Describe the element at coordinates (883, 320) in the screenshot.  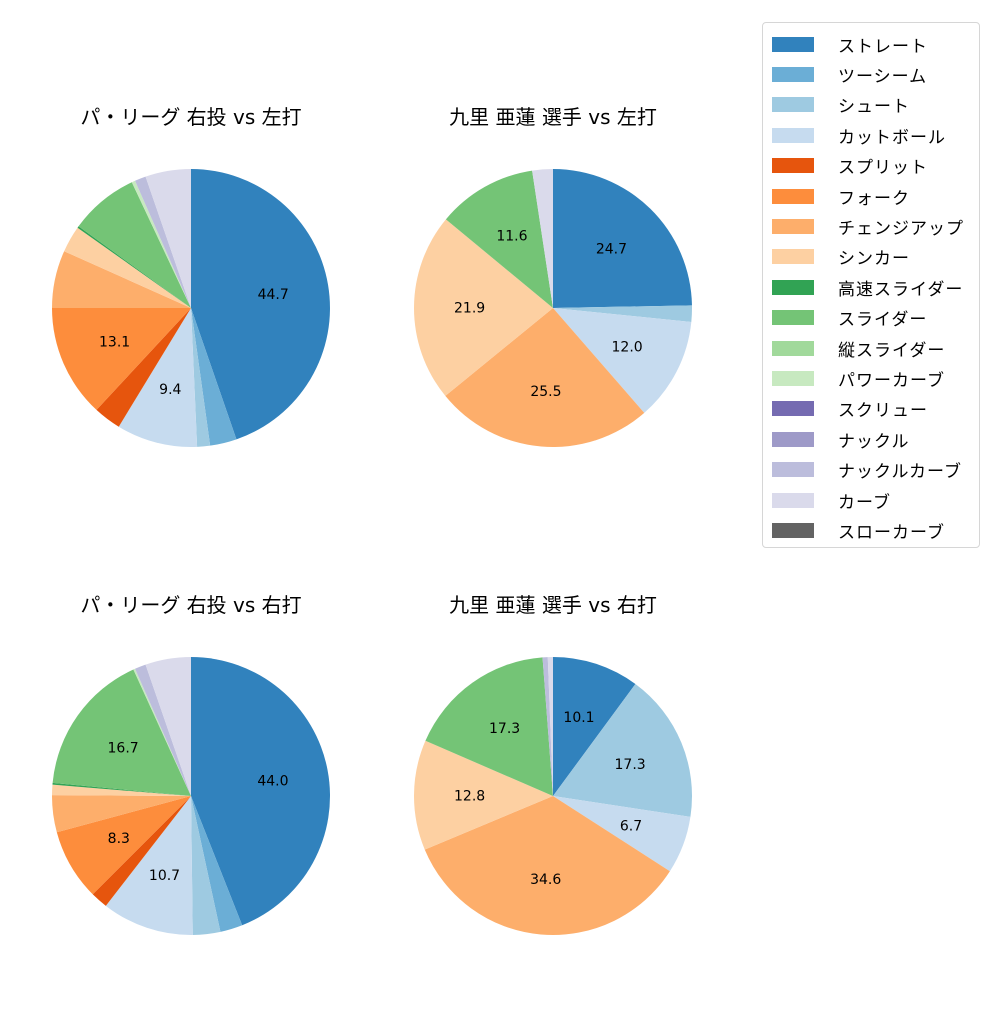
I see `legend-label: スライダー` at that location.